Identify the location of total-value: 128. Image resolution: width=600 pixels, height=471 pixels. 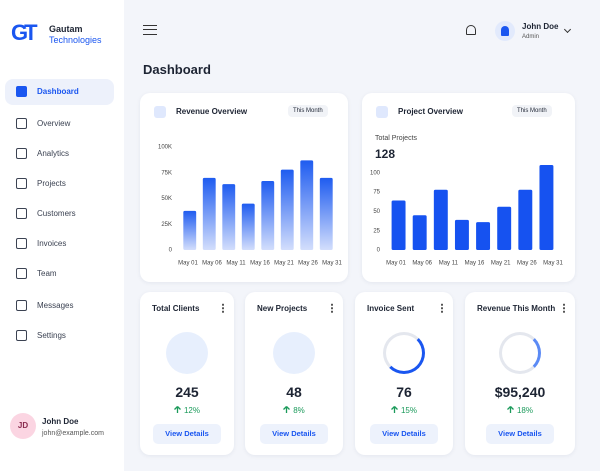
(385, 154).